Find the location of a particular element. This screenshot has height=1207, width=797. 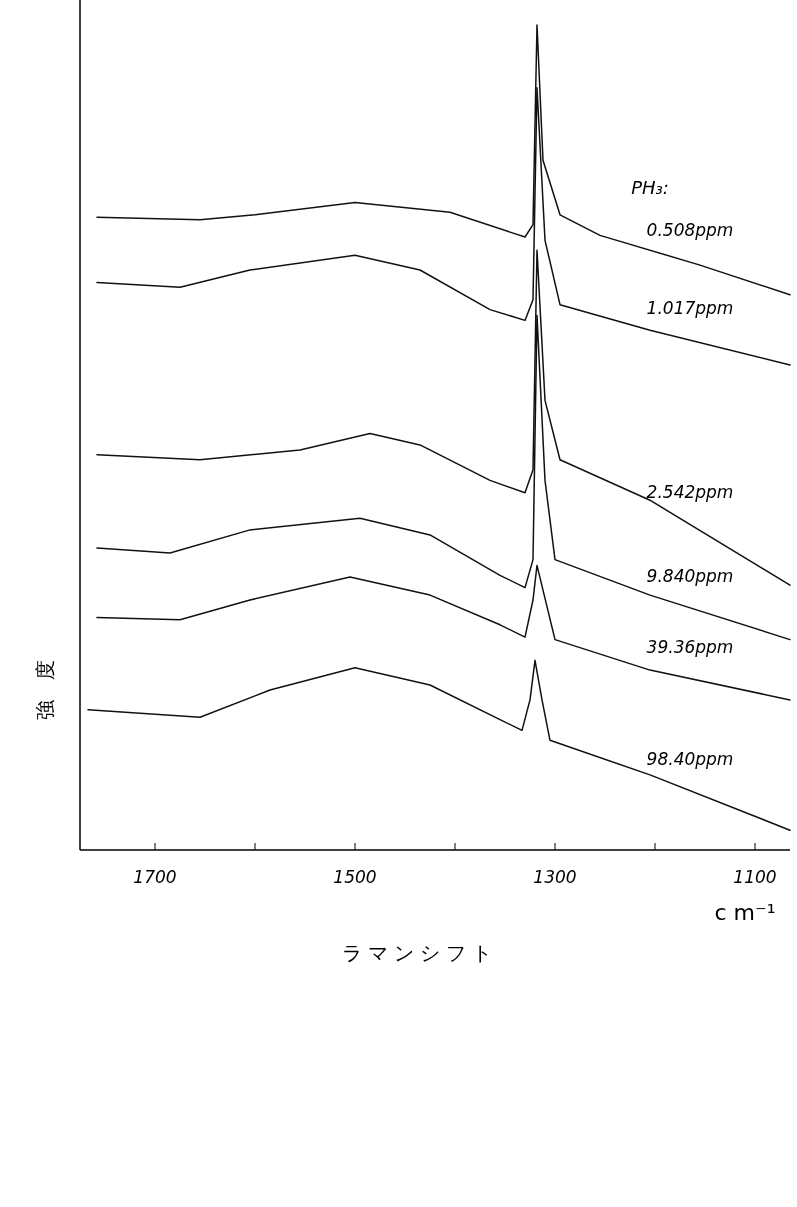

x-tick-label: 1700 is located at coordinates (155, 877).